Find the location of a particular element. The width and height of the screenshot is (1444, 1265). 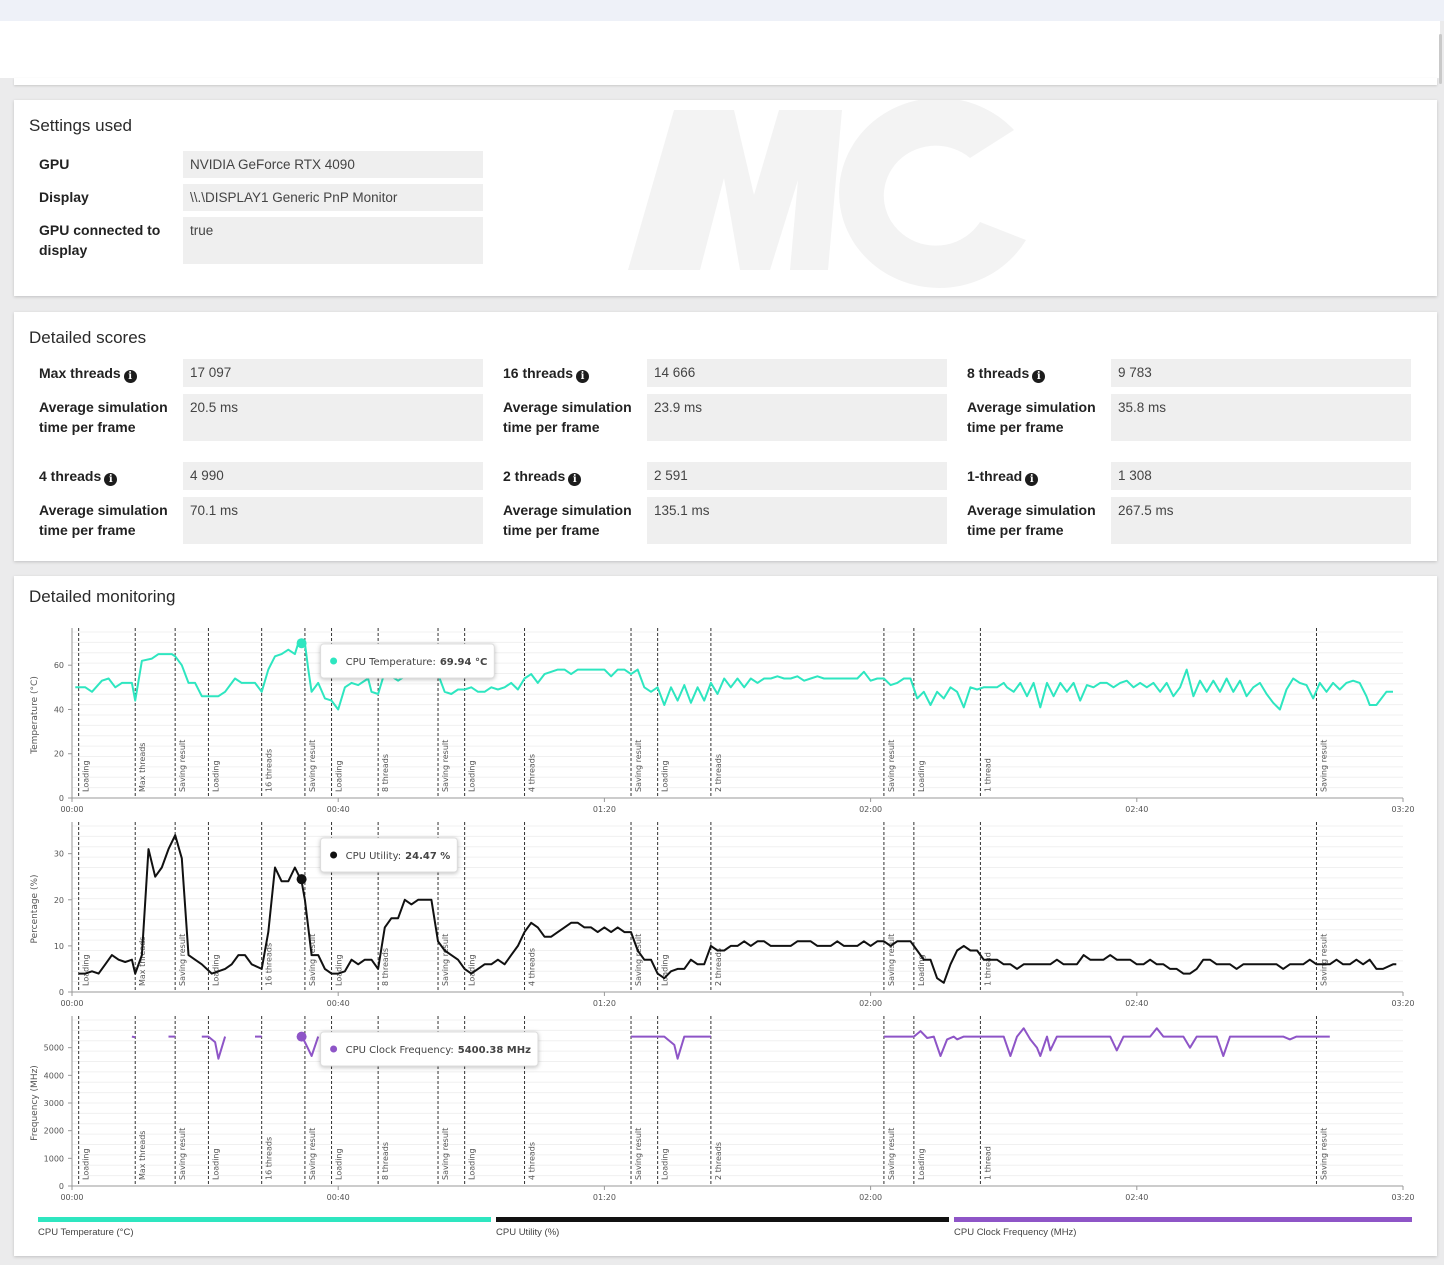

legend-bar-frequency is located at coordinates (1183, 1219).